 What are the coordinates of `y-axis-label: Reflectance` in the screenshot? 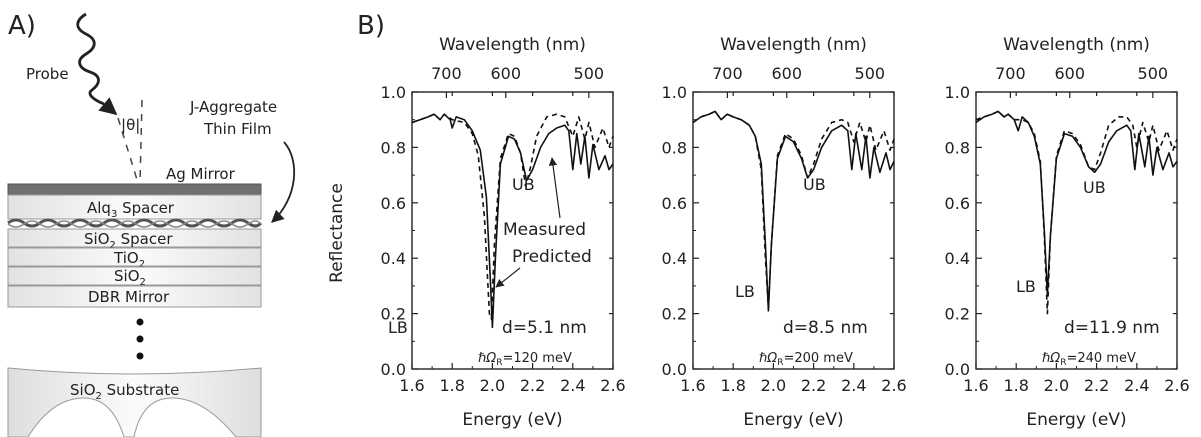 It's located at (337, 233).